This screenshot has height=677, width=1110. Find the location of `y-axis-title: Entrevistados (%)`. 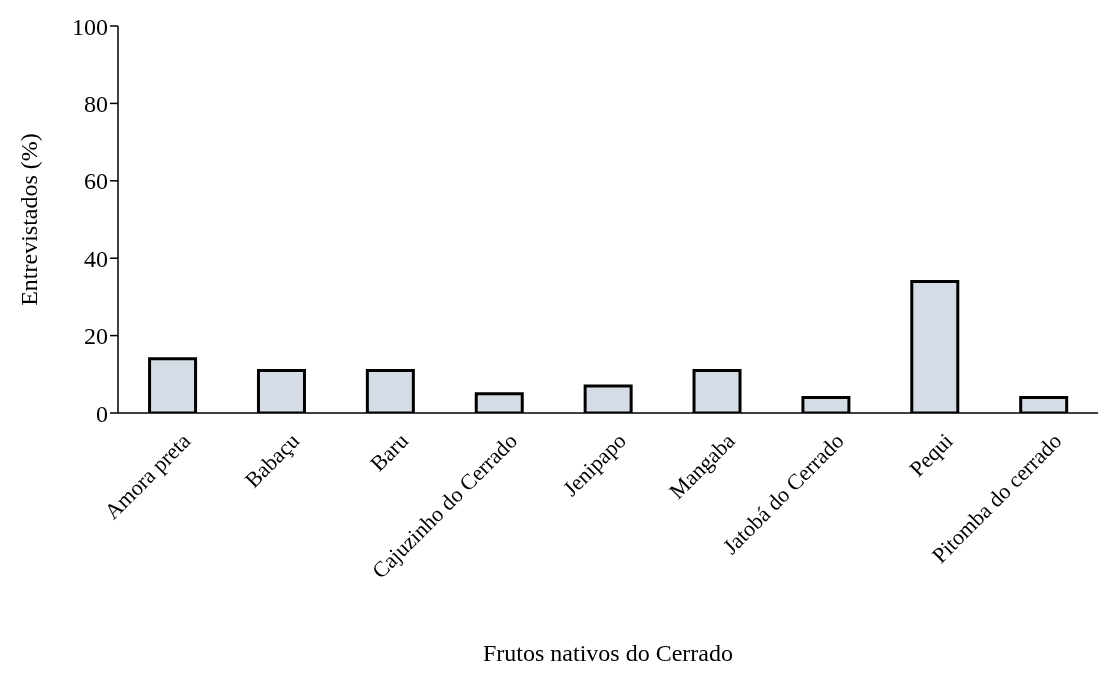

y-axis-title: Entrevistados (%) is located at coordinates (28, 219).